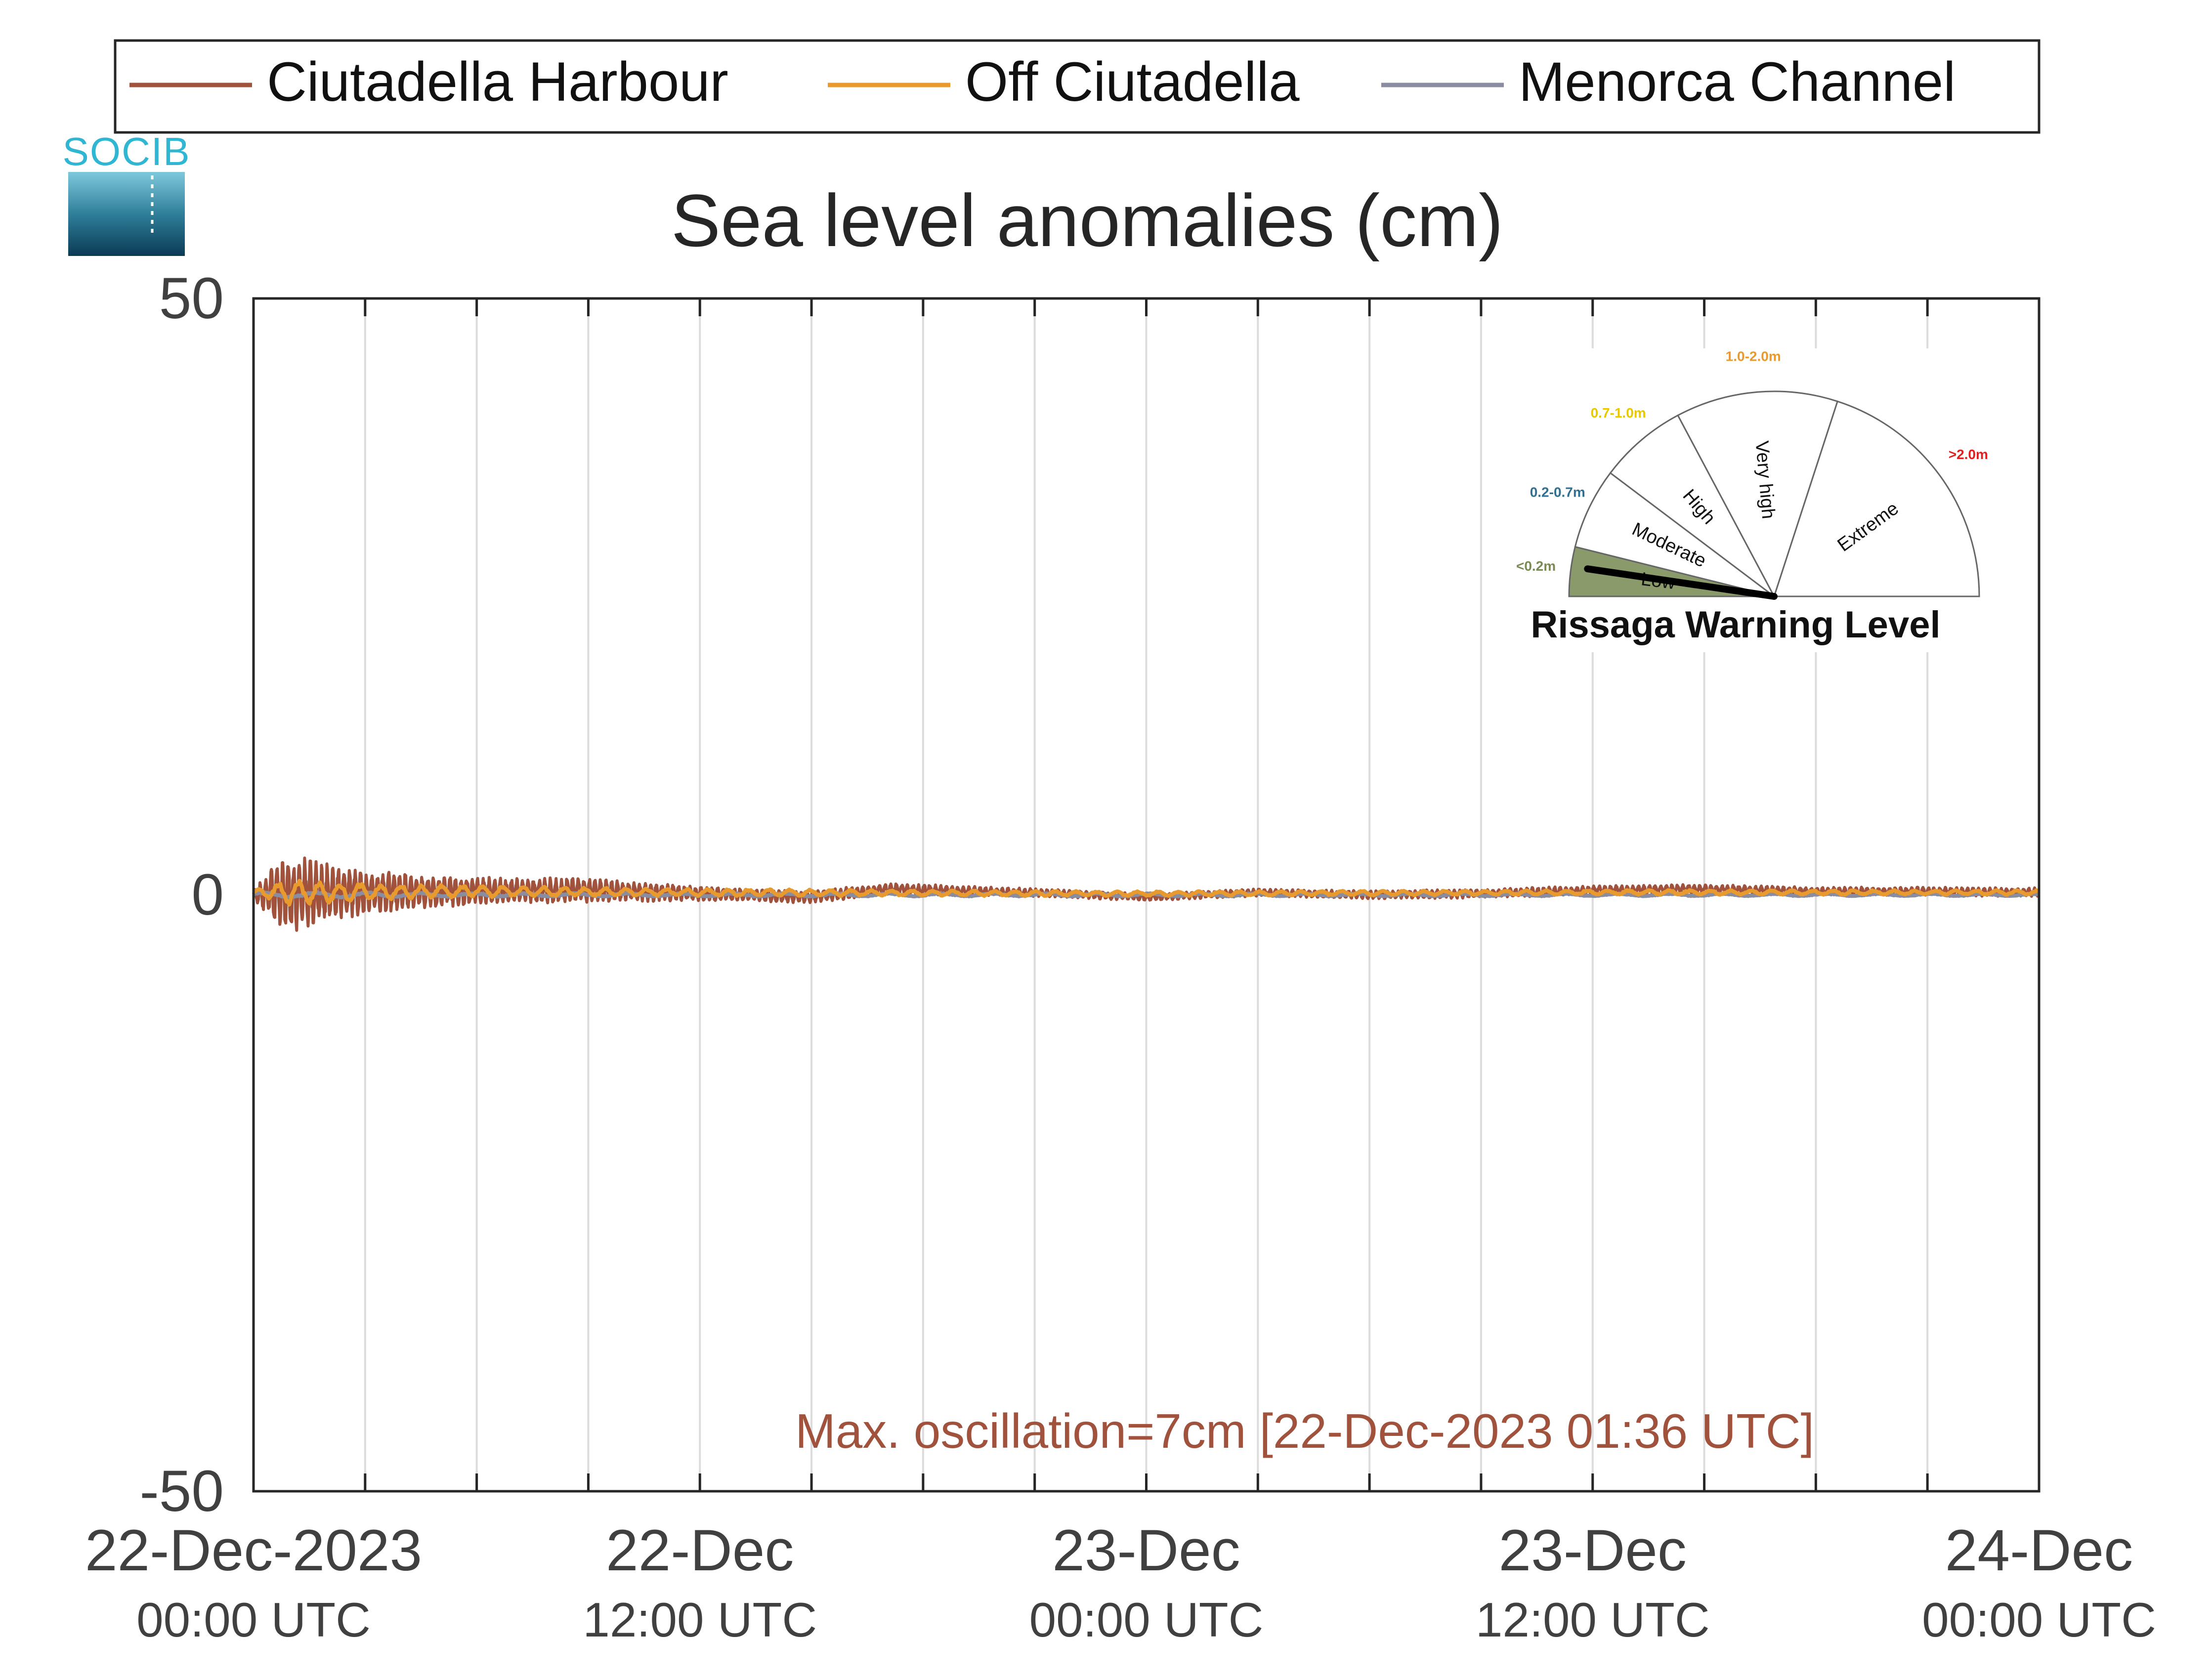 The image size is (2212, 1680). What do you see at coordinates (1968, 454) in the screenshot?
I see `gauge-range-label: >2.0m` at bounding box center [1968, 454].